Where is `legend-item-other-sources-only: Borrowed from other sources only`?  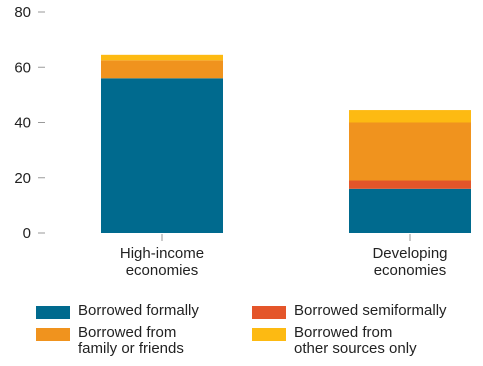 legend-item-other-sources-only: Borrowed from other sources only is located at coordinates (362, 341).